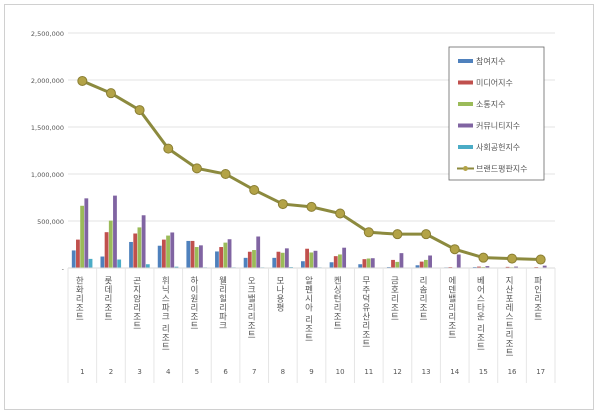  What do you see at coordinates (451, 307) in the screenshot?
I see `x-tick-label: 에덴밸리리조트` at bounding box center [451, 307].